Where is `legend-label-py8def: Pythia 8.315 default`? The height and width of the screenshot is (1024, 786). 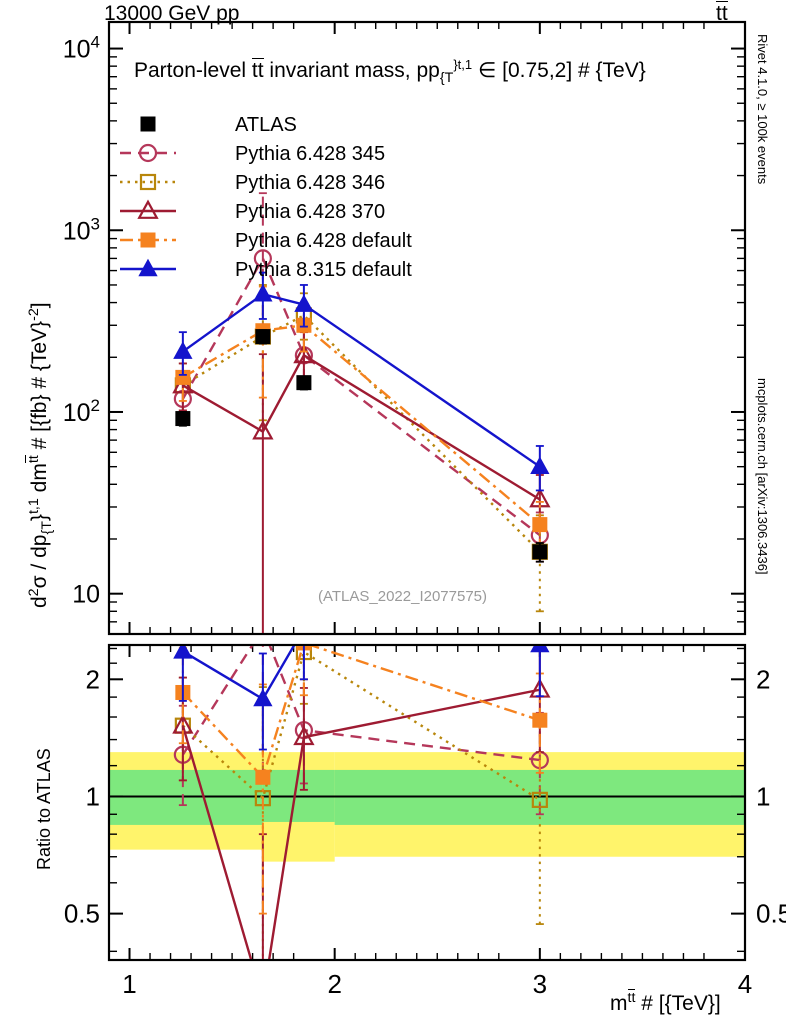
legend-label-py8def: Pythia 8.315 default is located at coordinates (323, 270).